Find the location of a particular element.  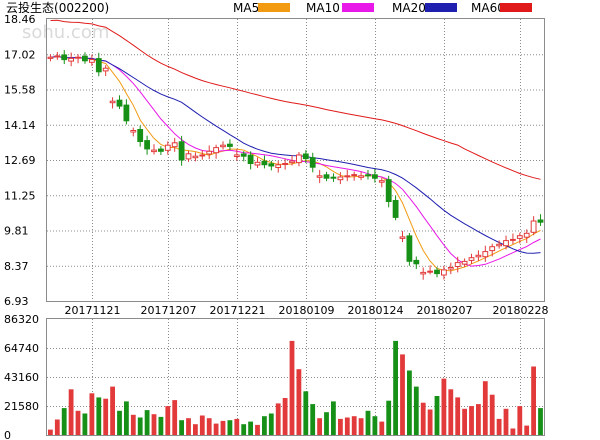

legend-ma20-swatch is located at coordinates (441, 7).